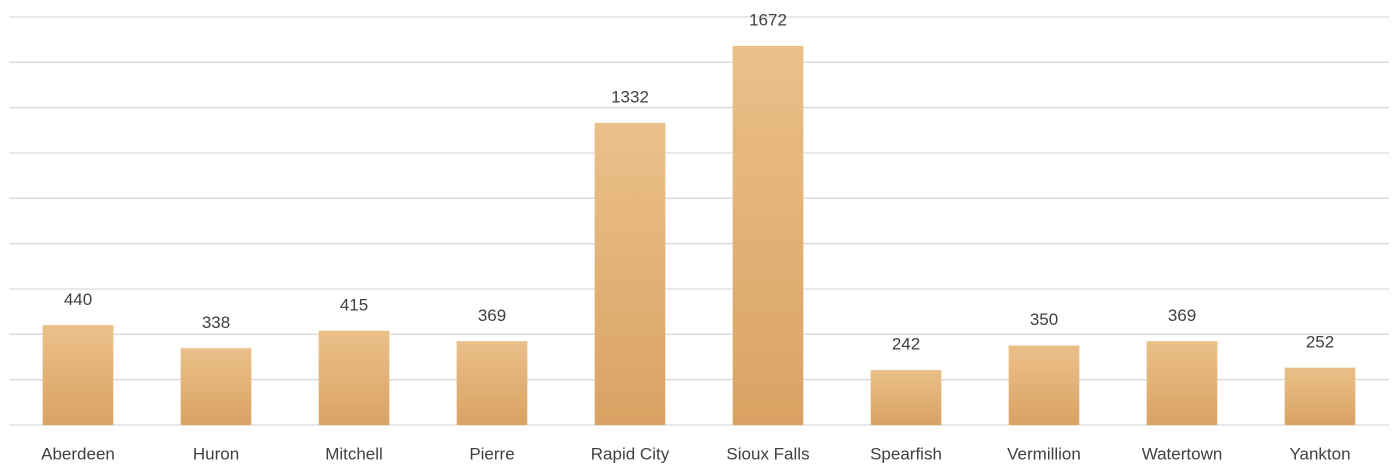 The image size is (1394, 470). I want to click on value-label: 350, so click(1044, 319).